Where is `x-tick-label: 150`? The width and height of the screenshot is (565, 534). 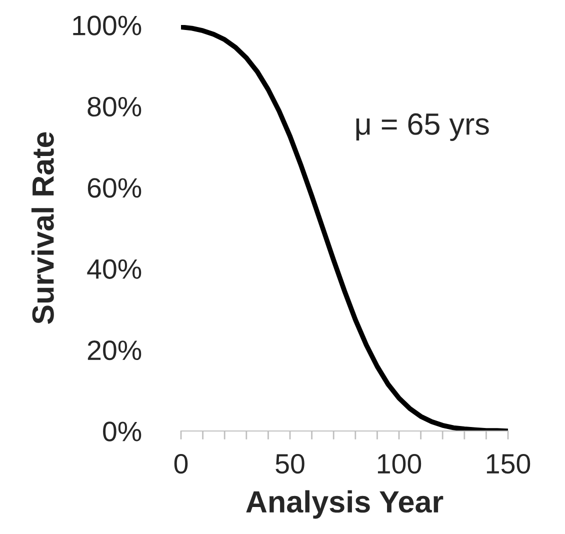
x-tick-label: 150 is located at coordinates (508, 464).